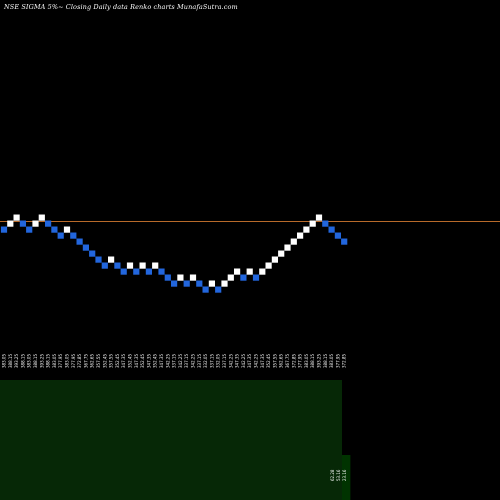  I want to click on volume-bar, so click(346, 477).